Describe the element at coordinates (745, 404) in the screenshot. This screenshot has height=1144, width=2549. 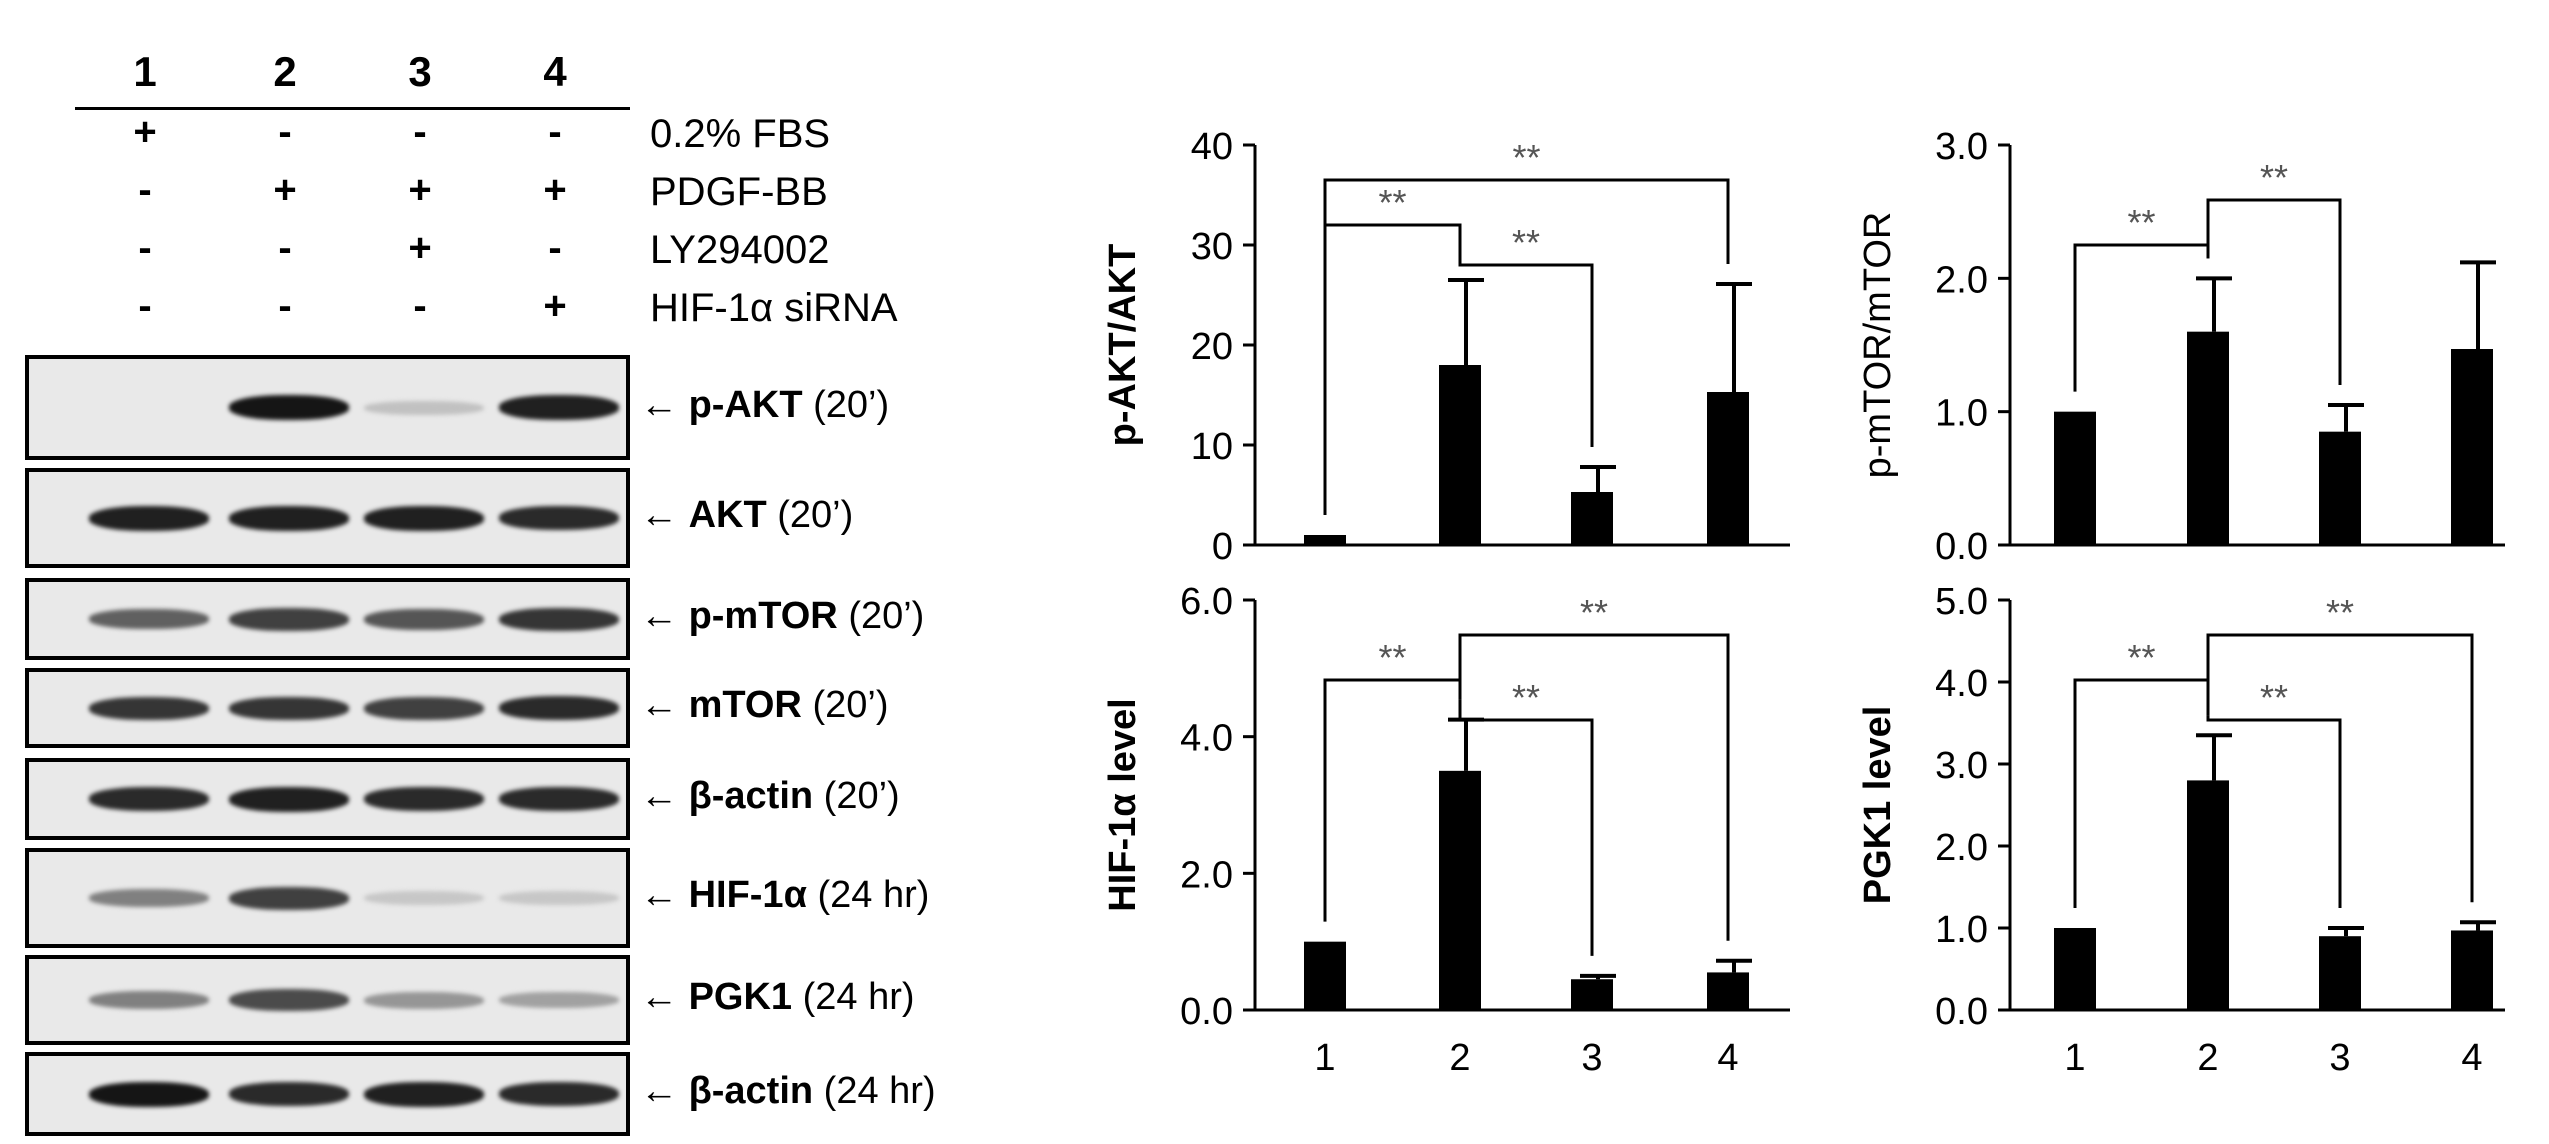
I see `protein-name: p-AKT` at that location.